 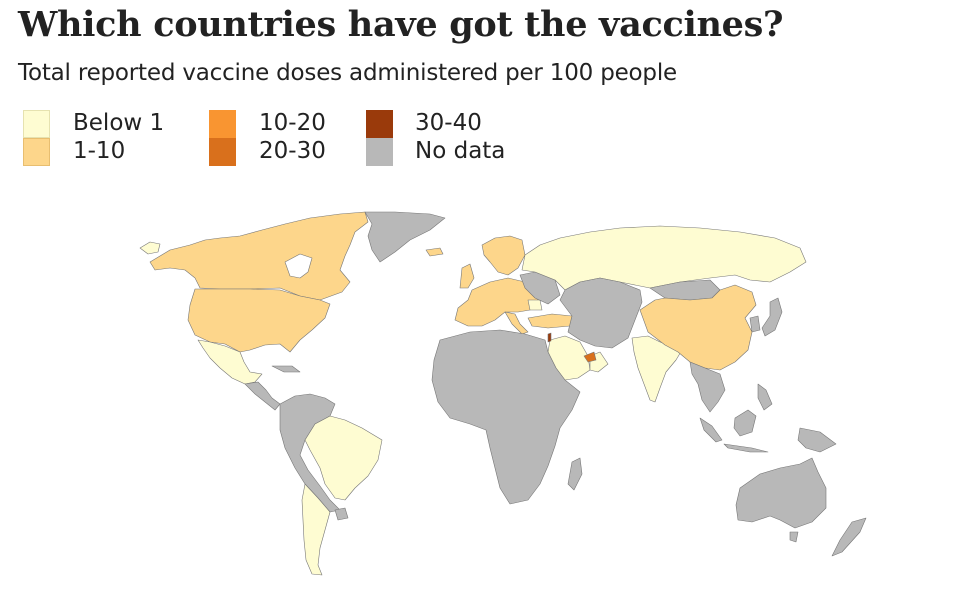 What do you see at coordinates (817, 440) in the screenshot?
I see `region-new-guinea` at bounding box center [817, 440].